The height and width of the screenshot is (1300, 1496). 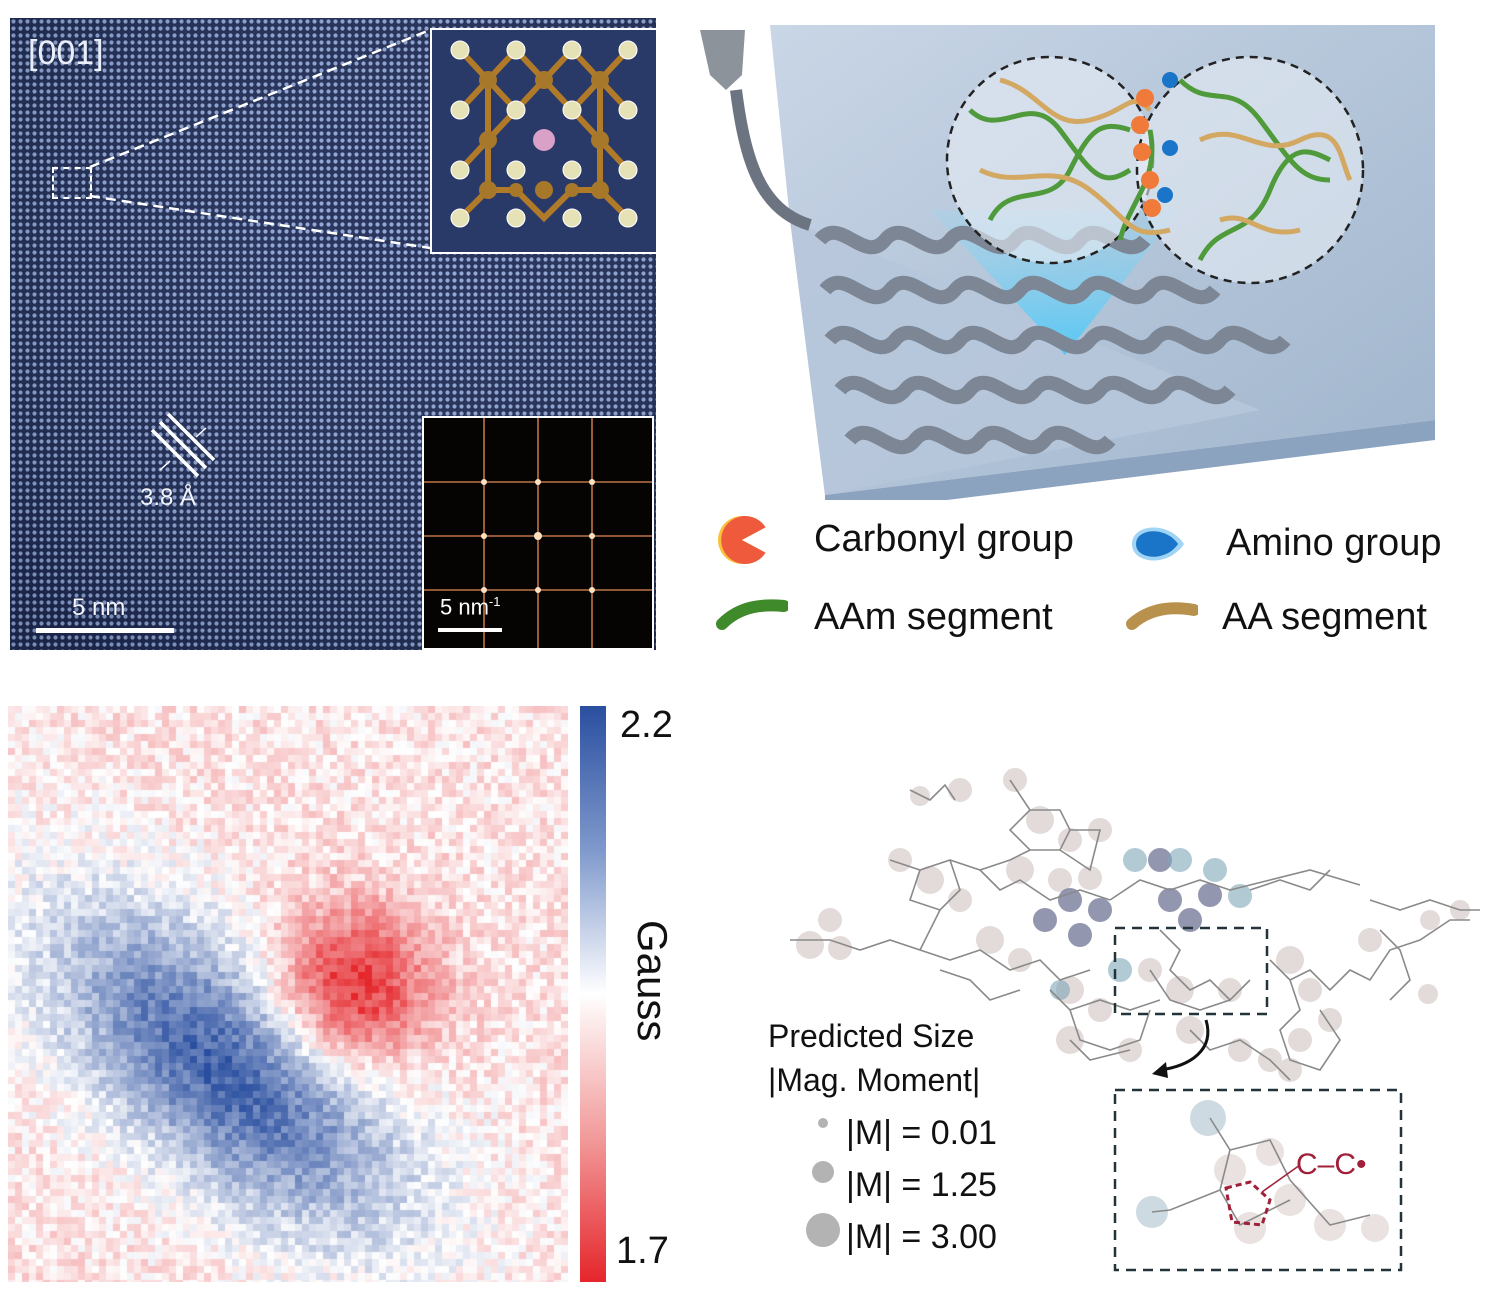 I want to click on mid-moment-circles, so click(x=1151, y=924).